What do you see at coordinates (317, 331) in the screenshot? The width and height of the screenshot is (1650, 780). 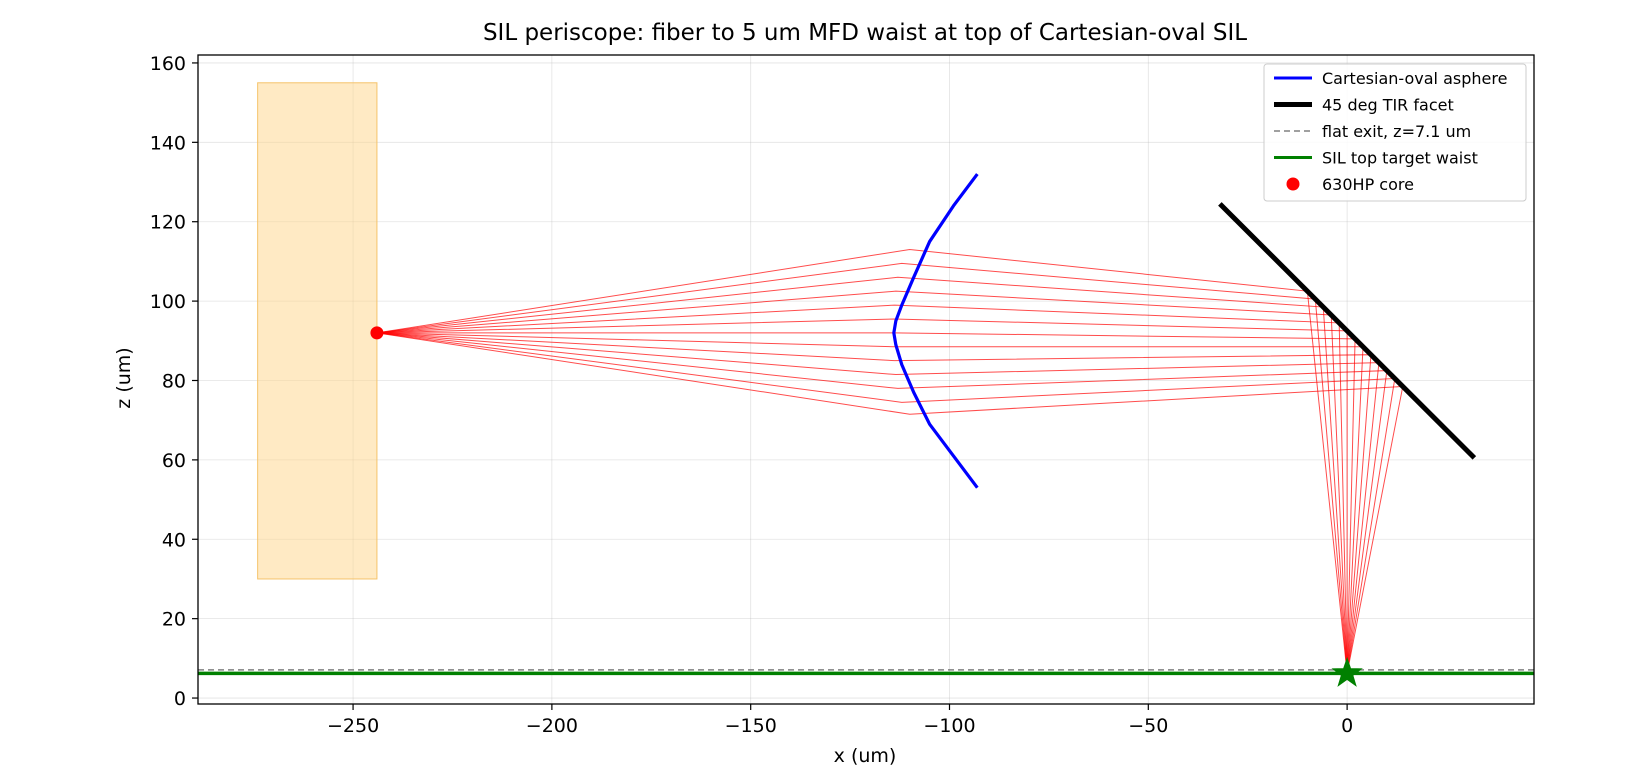 I see `fiber-cladding-rect` at bounding box center [317, 331].